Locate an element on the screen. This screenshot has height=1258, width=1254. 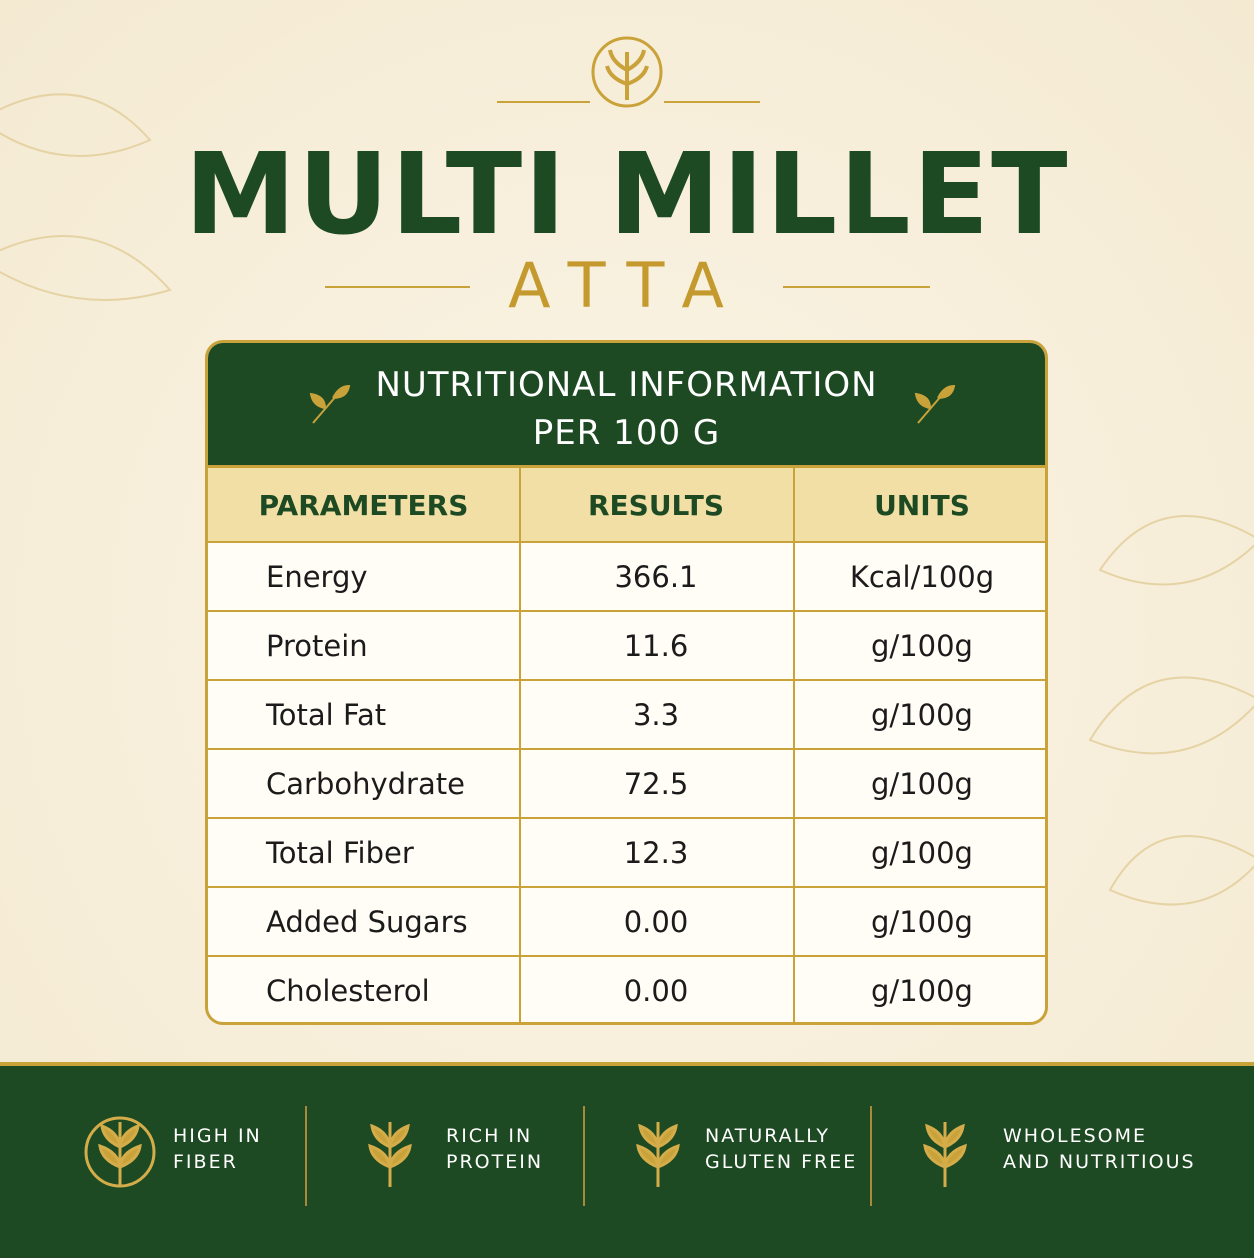
subtitle: ATTA is located at coordinates (627, 285).